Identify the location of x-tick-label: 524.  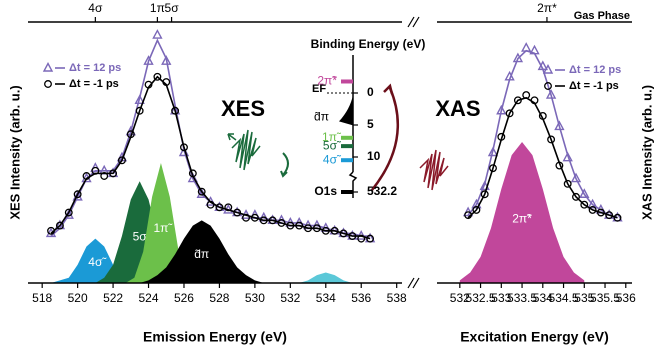
(149, 298).